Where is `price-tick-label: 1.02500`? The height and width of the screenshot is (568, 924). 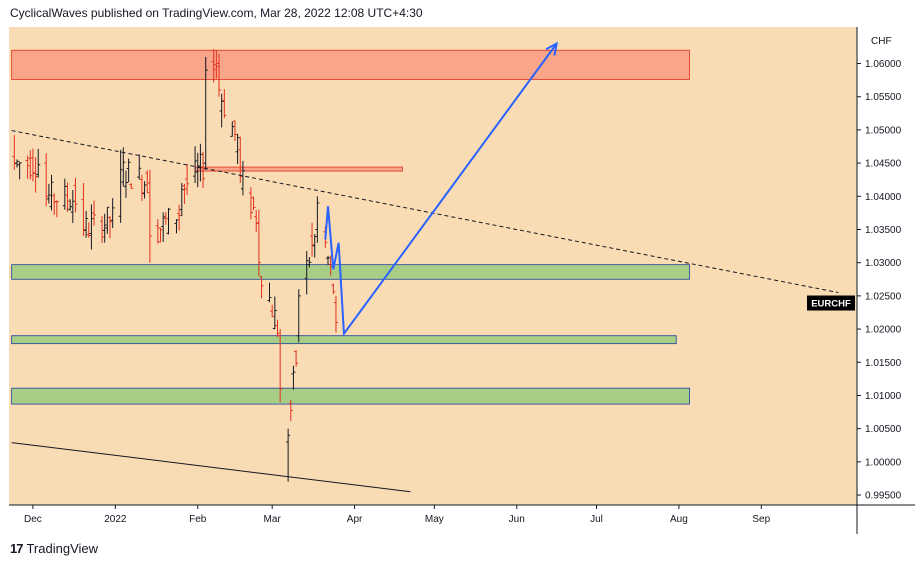 price-tick-label: 1.02500 is located at coordinates (883, 296).